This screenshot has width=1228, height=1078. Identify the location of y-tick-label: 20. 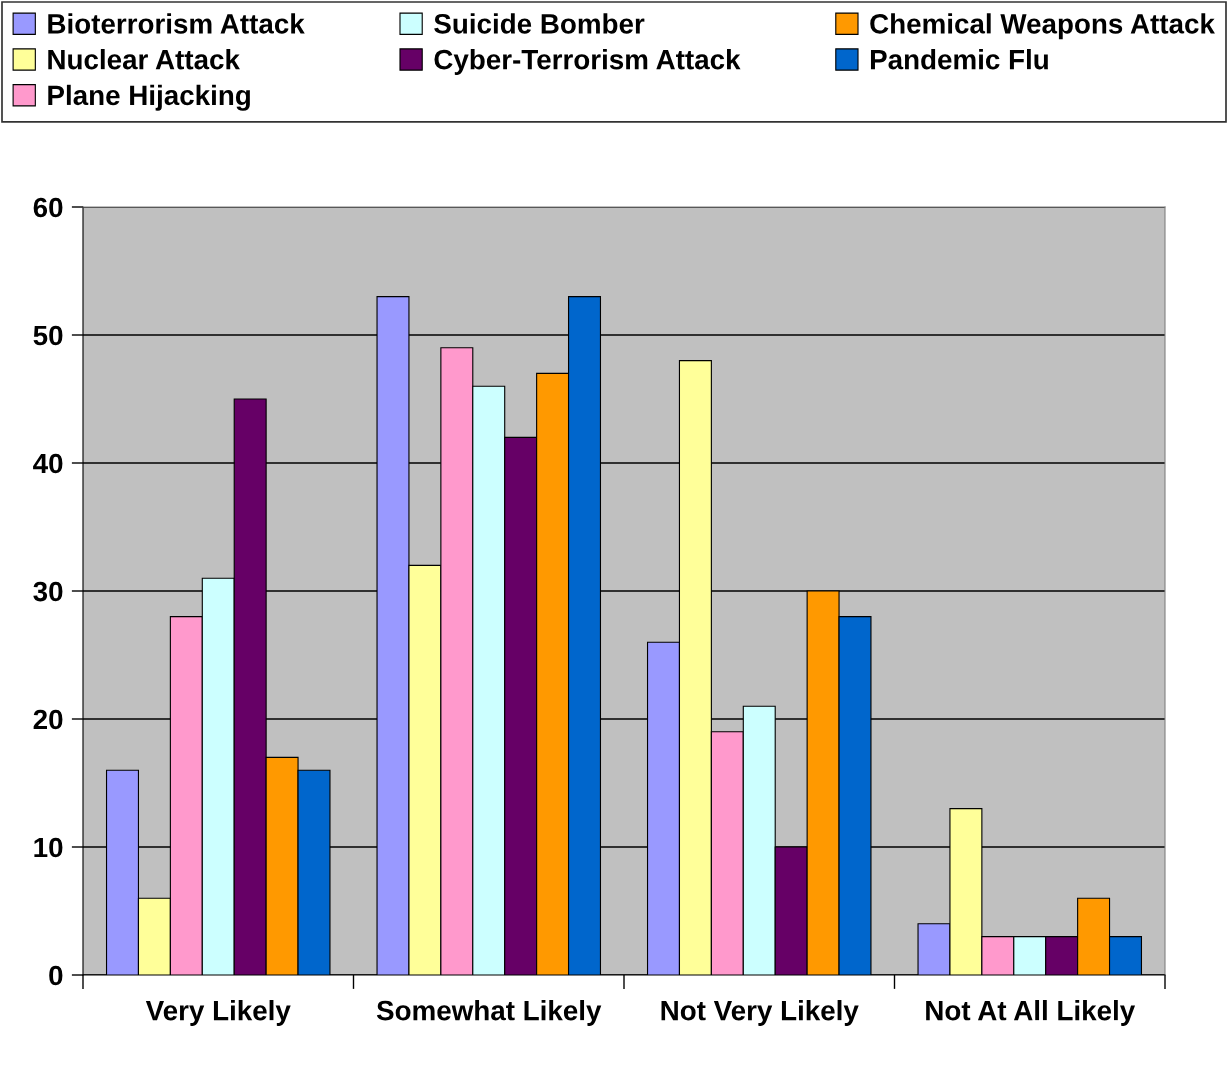
(48, 719).